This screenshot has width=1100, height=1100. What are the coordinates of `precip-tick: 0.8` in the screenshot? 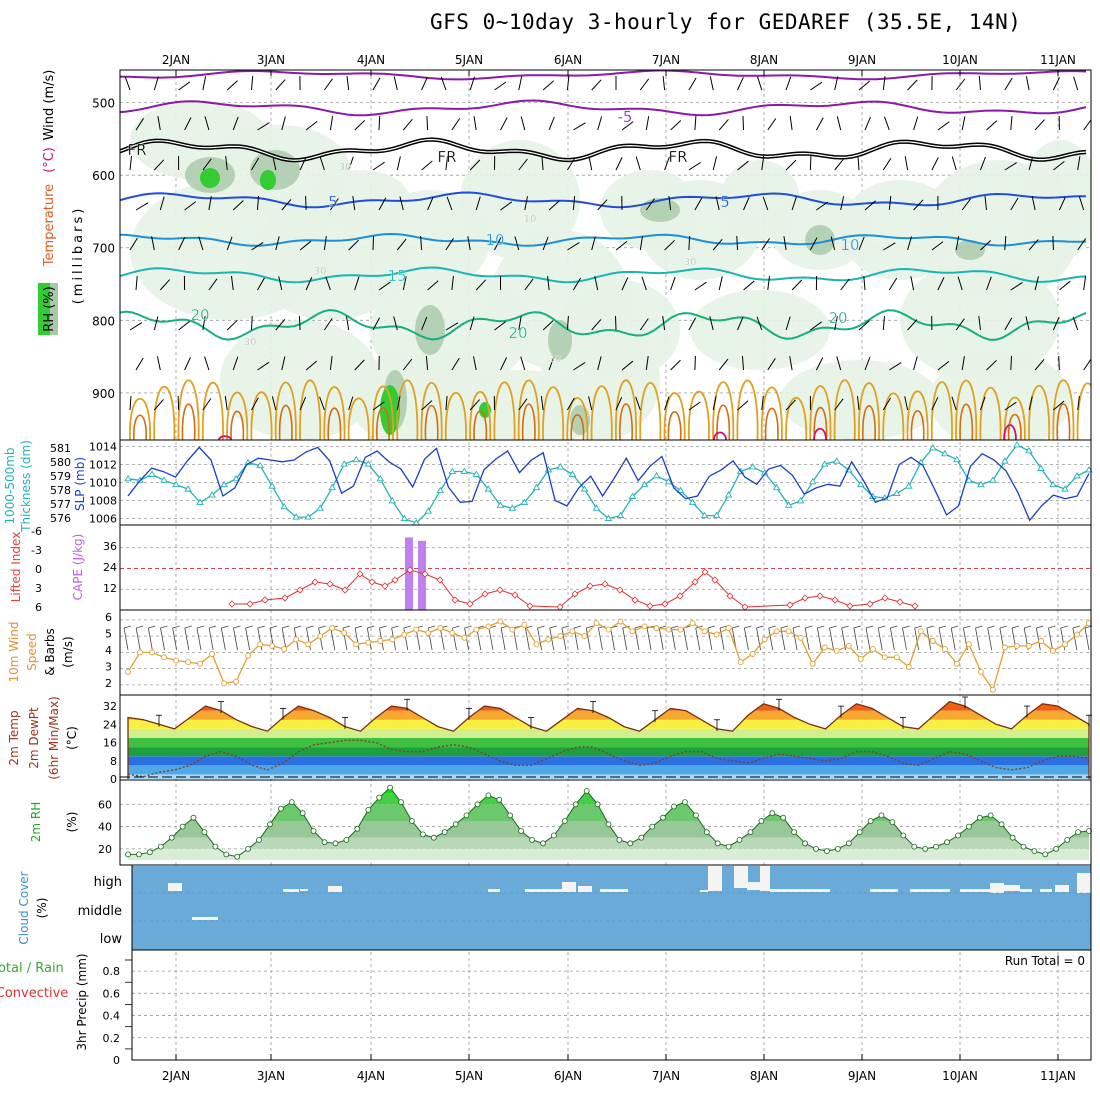 It's located at (112, 971).